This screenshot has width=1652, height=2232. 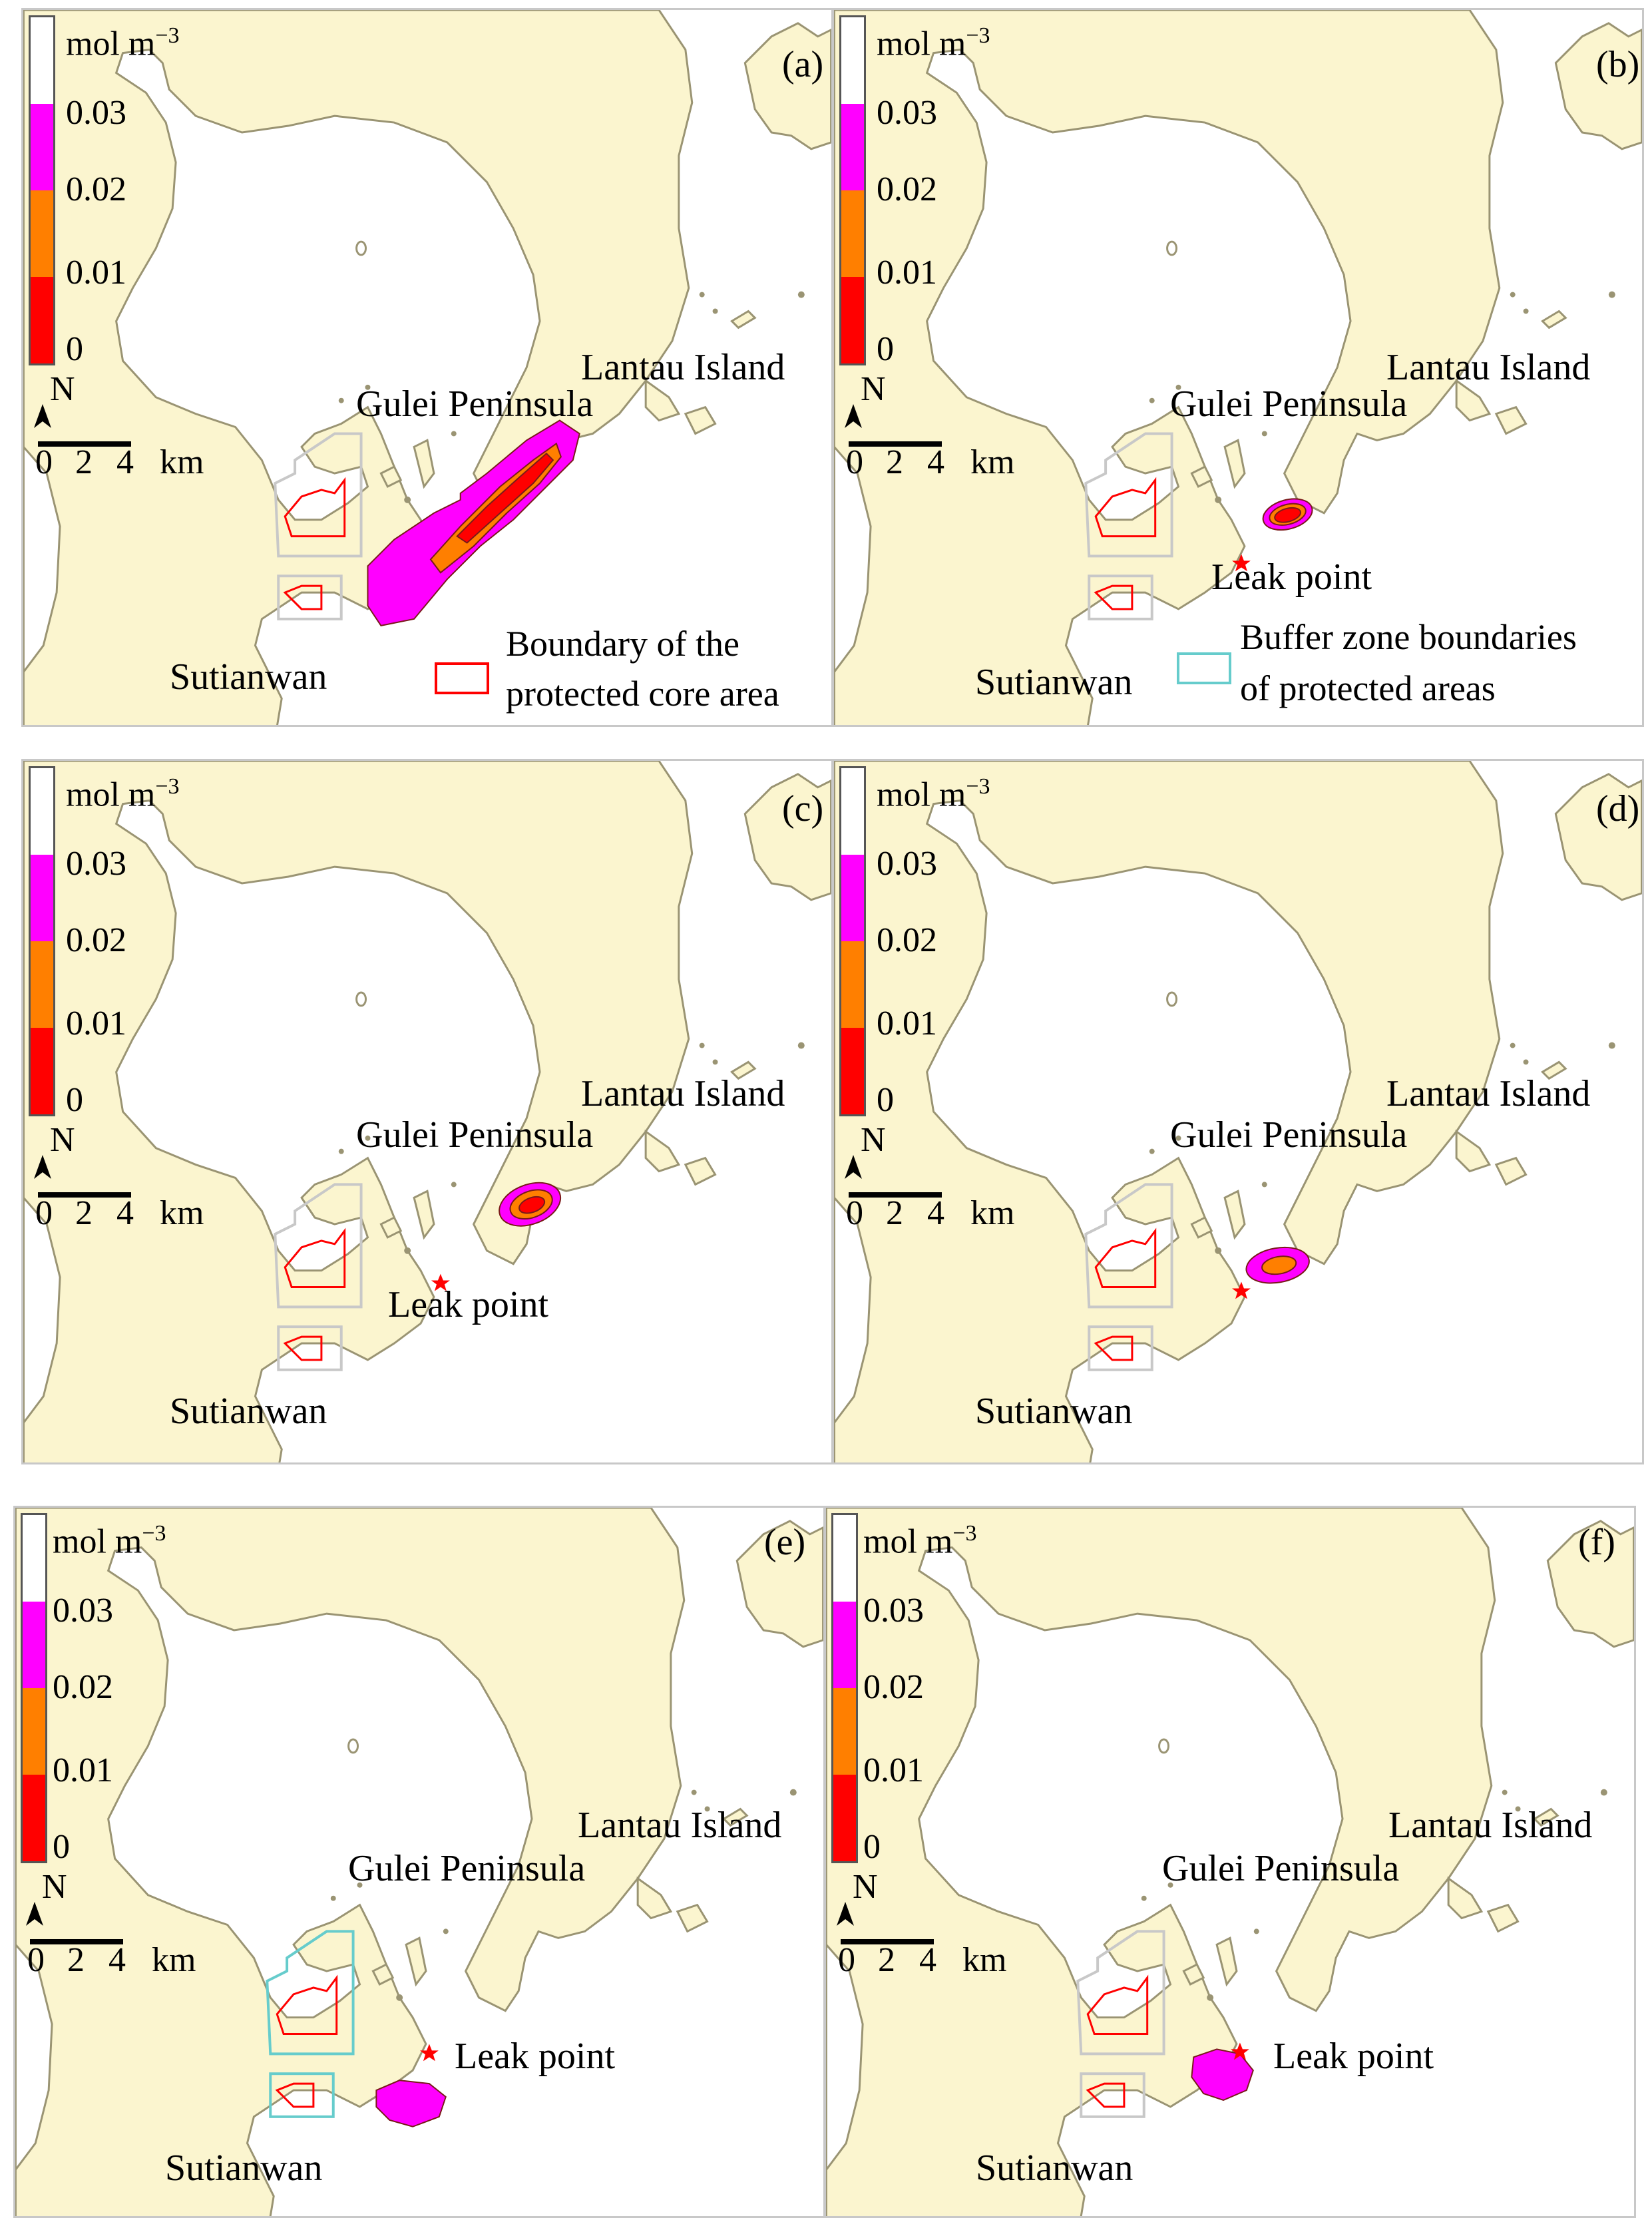 What do you see at coordinates (310, 2024) in the screenshot?
I see `zones-e` at bounding box center [310, 2024].